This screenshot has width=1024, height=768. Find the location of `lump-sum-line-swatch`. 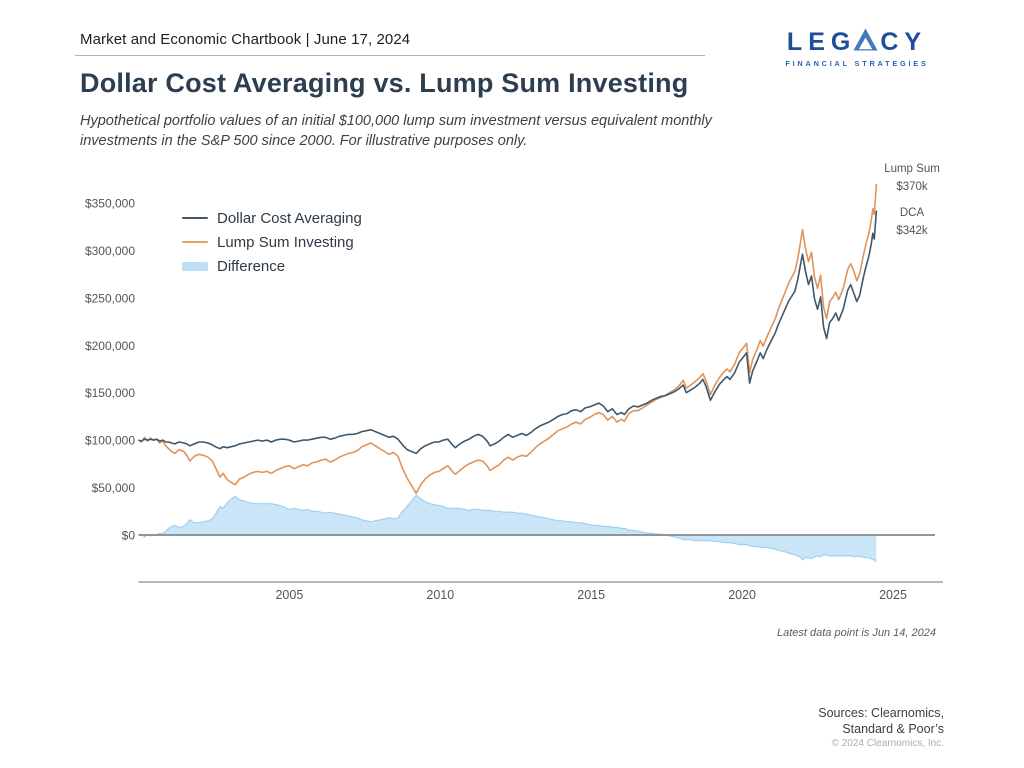

lump-sum-line-swatch is located at coordinates (195, 242).